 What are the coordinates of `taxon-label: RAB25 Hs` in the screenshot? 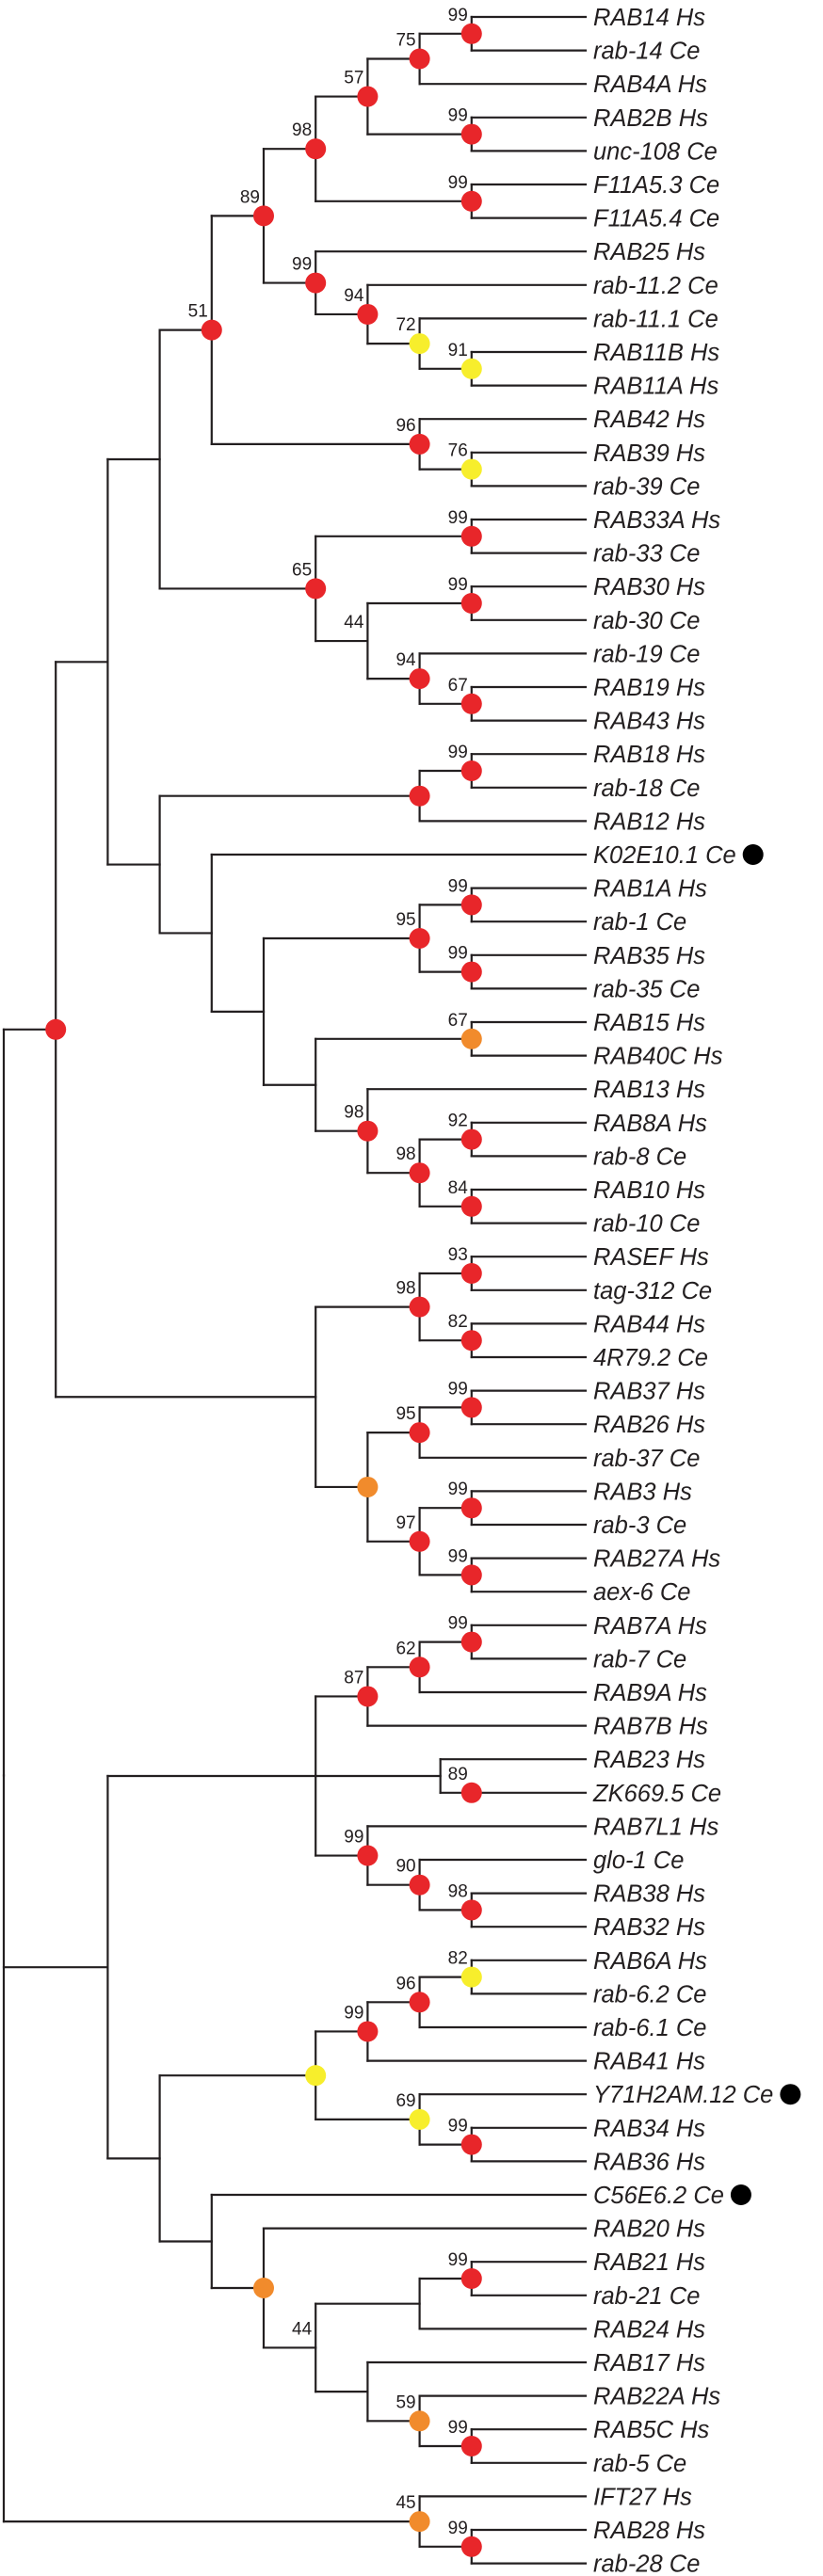 It's located at (649, 252).